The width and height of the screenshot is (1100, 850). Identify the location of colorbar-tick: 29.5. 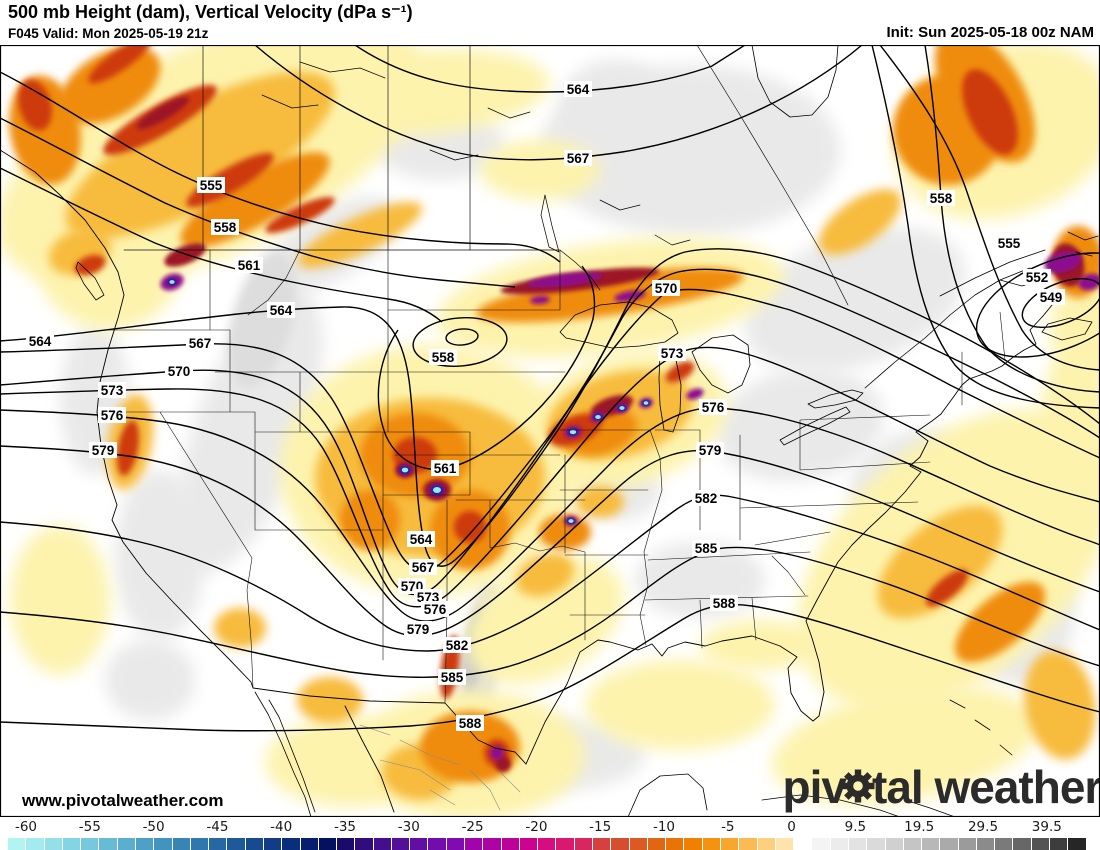
(983, 827).